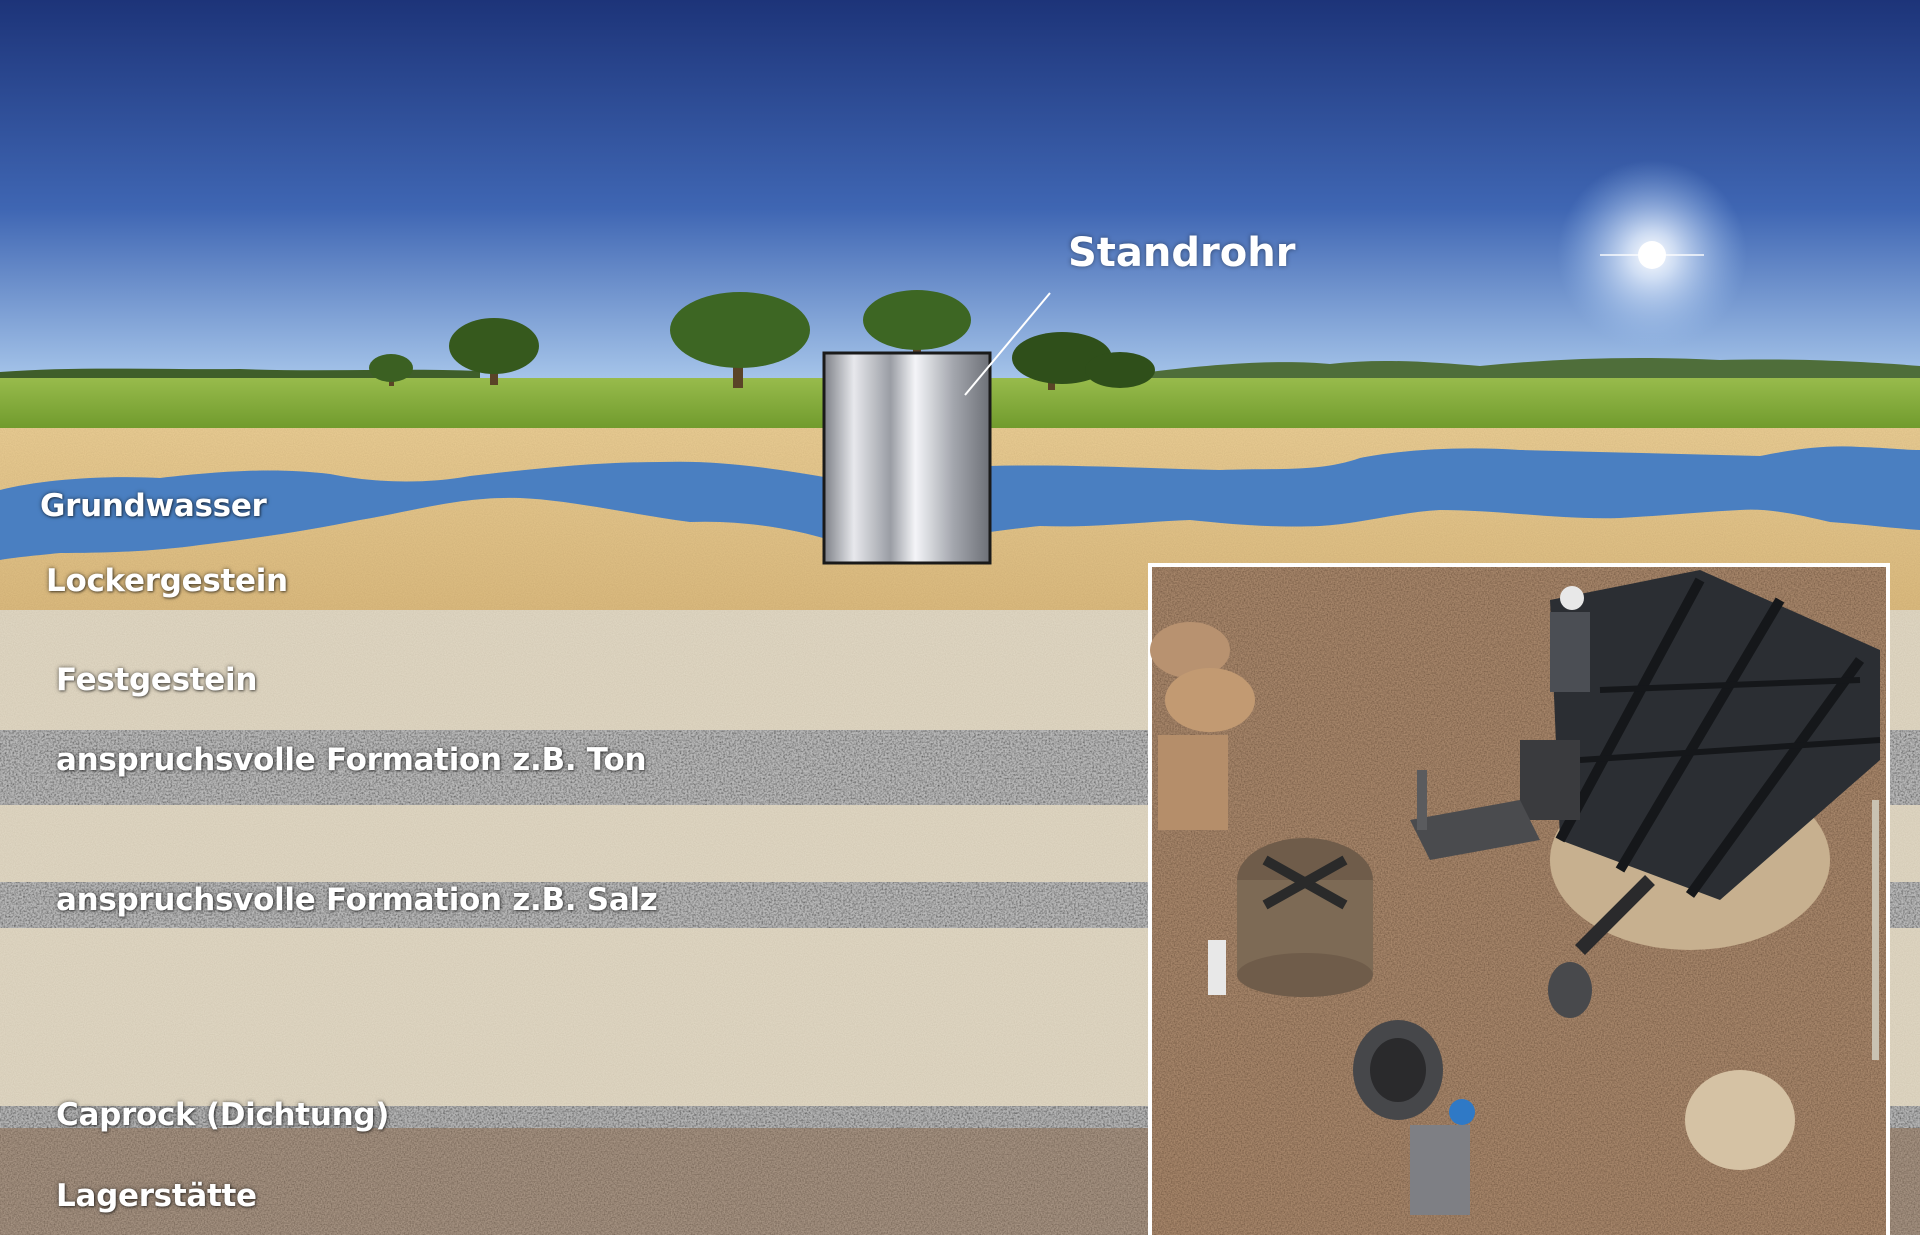  I want to click on grundwasser-layer, so click(415, 510).